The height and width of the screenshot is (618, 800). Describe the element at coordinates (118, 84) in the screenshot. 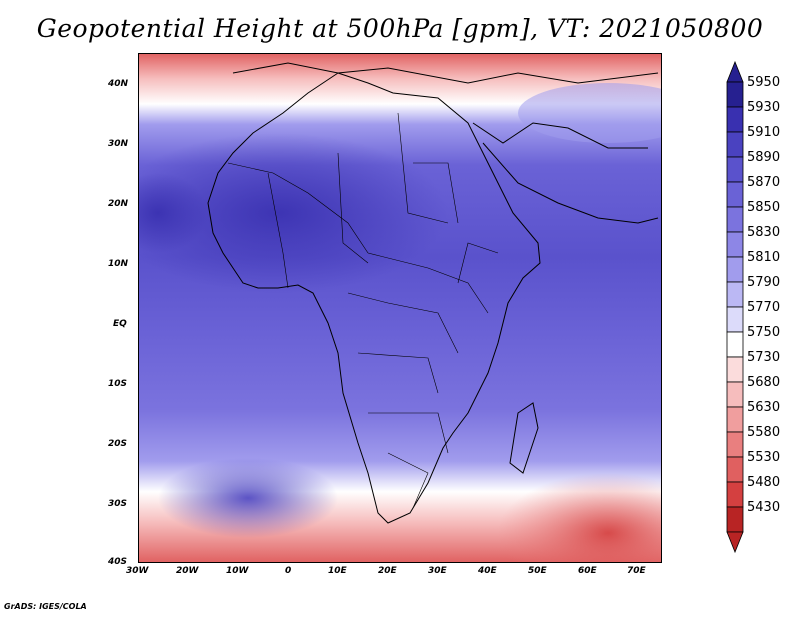

I see `lat-tick-label: 40N` at that location.